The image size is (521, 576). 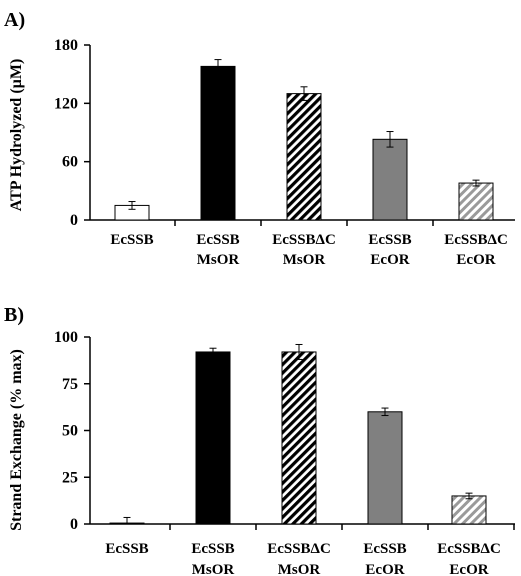 What do you see at coordinates (70, 384) in the screenshot?
I see `y-tick-label: 75` at bounding box center [70, 384].